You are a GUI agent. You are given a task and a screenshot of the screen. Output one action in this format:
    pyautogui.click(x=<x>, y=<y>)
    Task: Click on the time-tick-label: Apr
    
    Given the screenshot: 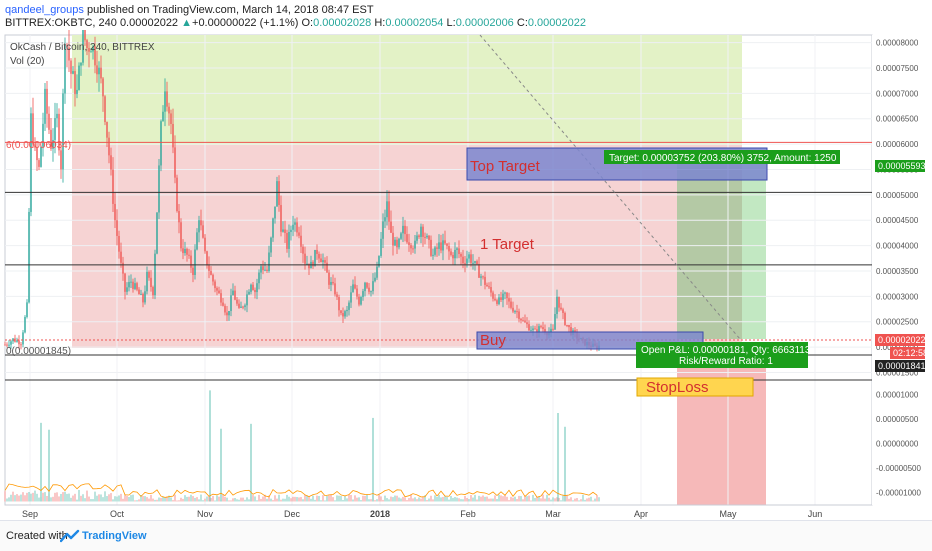 What is the action you would take?
    pyautogui.click(x=641, y=514)
    